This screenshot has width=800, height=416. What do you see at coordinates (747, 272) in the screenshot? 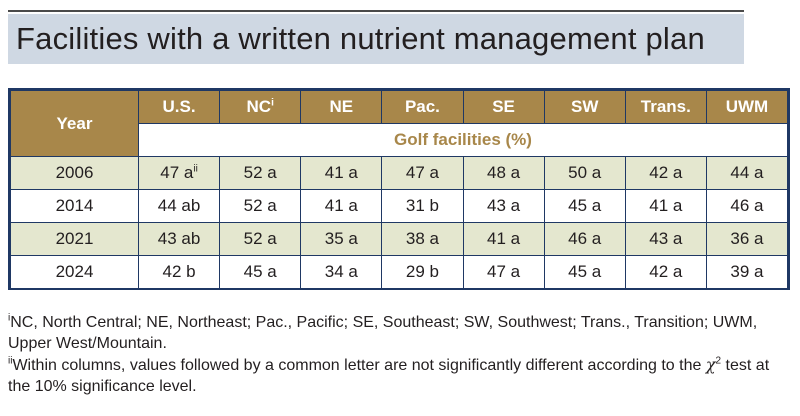
I see `value-cell: 39 a` at bounding box center [747, 272].